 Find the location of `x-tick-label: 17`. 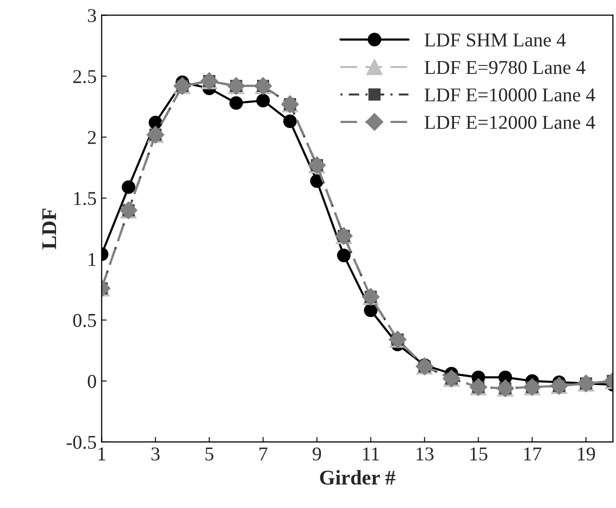

x-tick-label: 17 is located at coordinates (533, 453).